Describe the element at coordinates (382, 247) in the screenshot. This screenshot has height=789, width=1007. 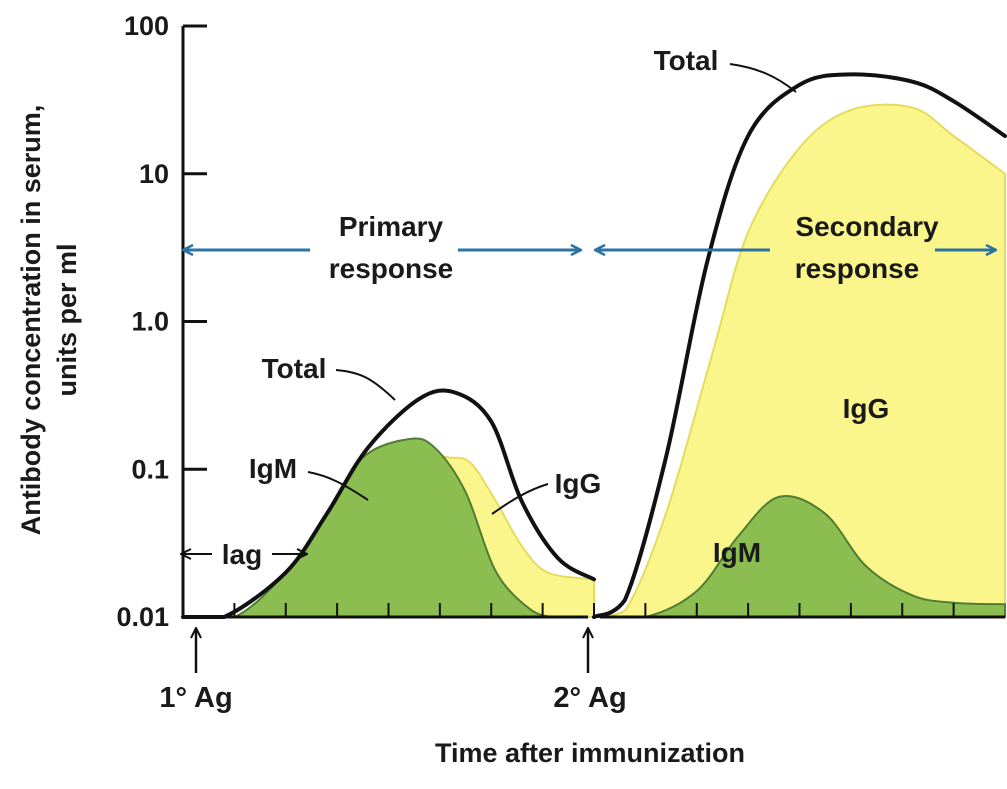
I see `primary-response-span: Primary response` at that location.